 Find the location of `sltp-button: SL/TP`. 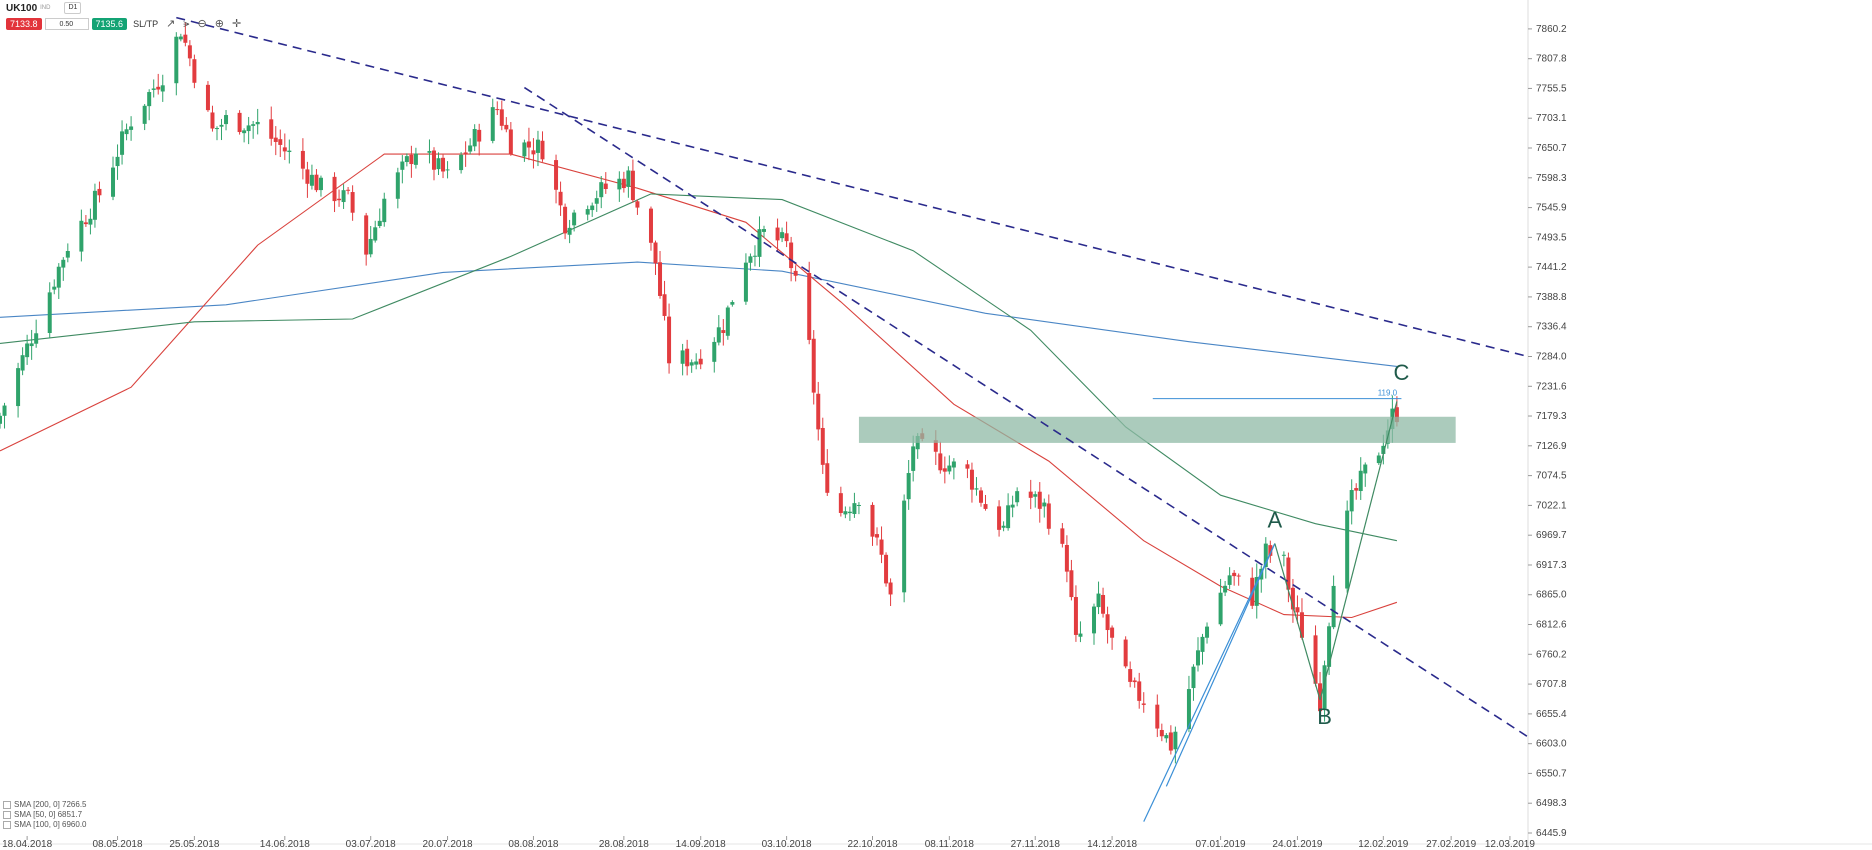

sltp-button: SL/TP is located at coordinates (146, 24).